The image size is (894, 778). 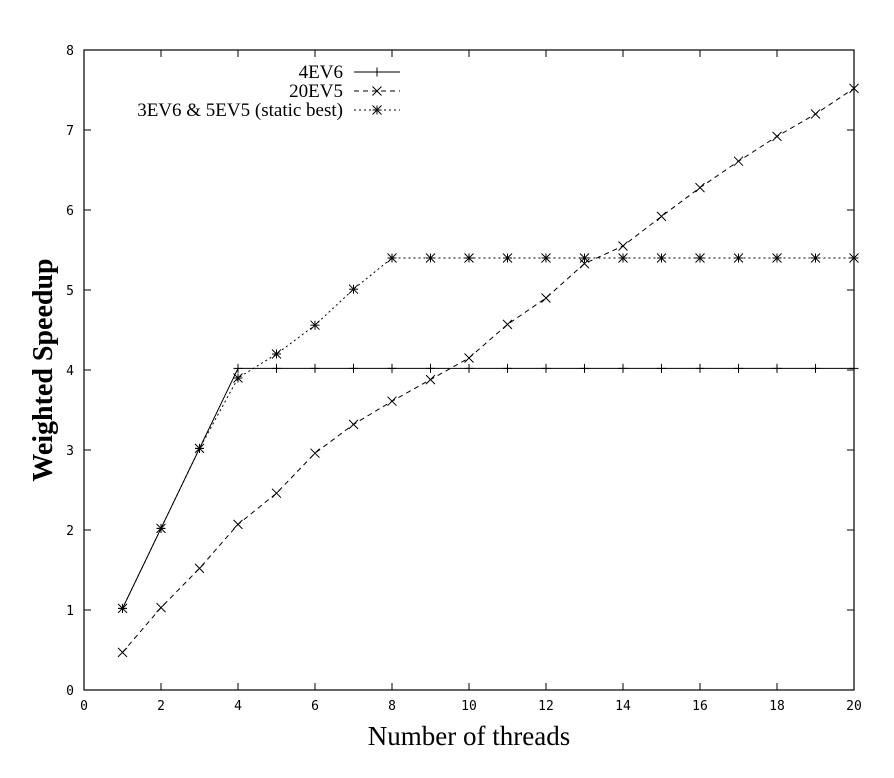 I want to click on x-tick-label: 18, so click(x=777, y=706).